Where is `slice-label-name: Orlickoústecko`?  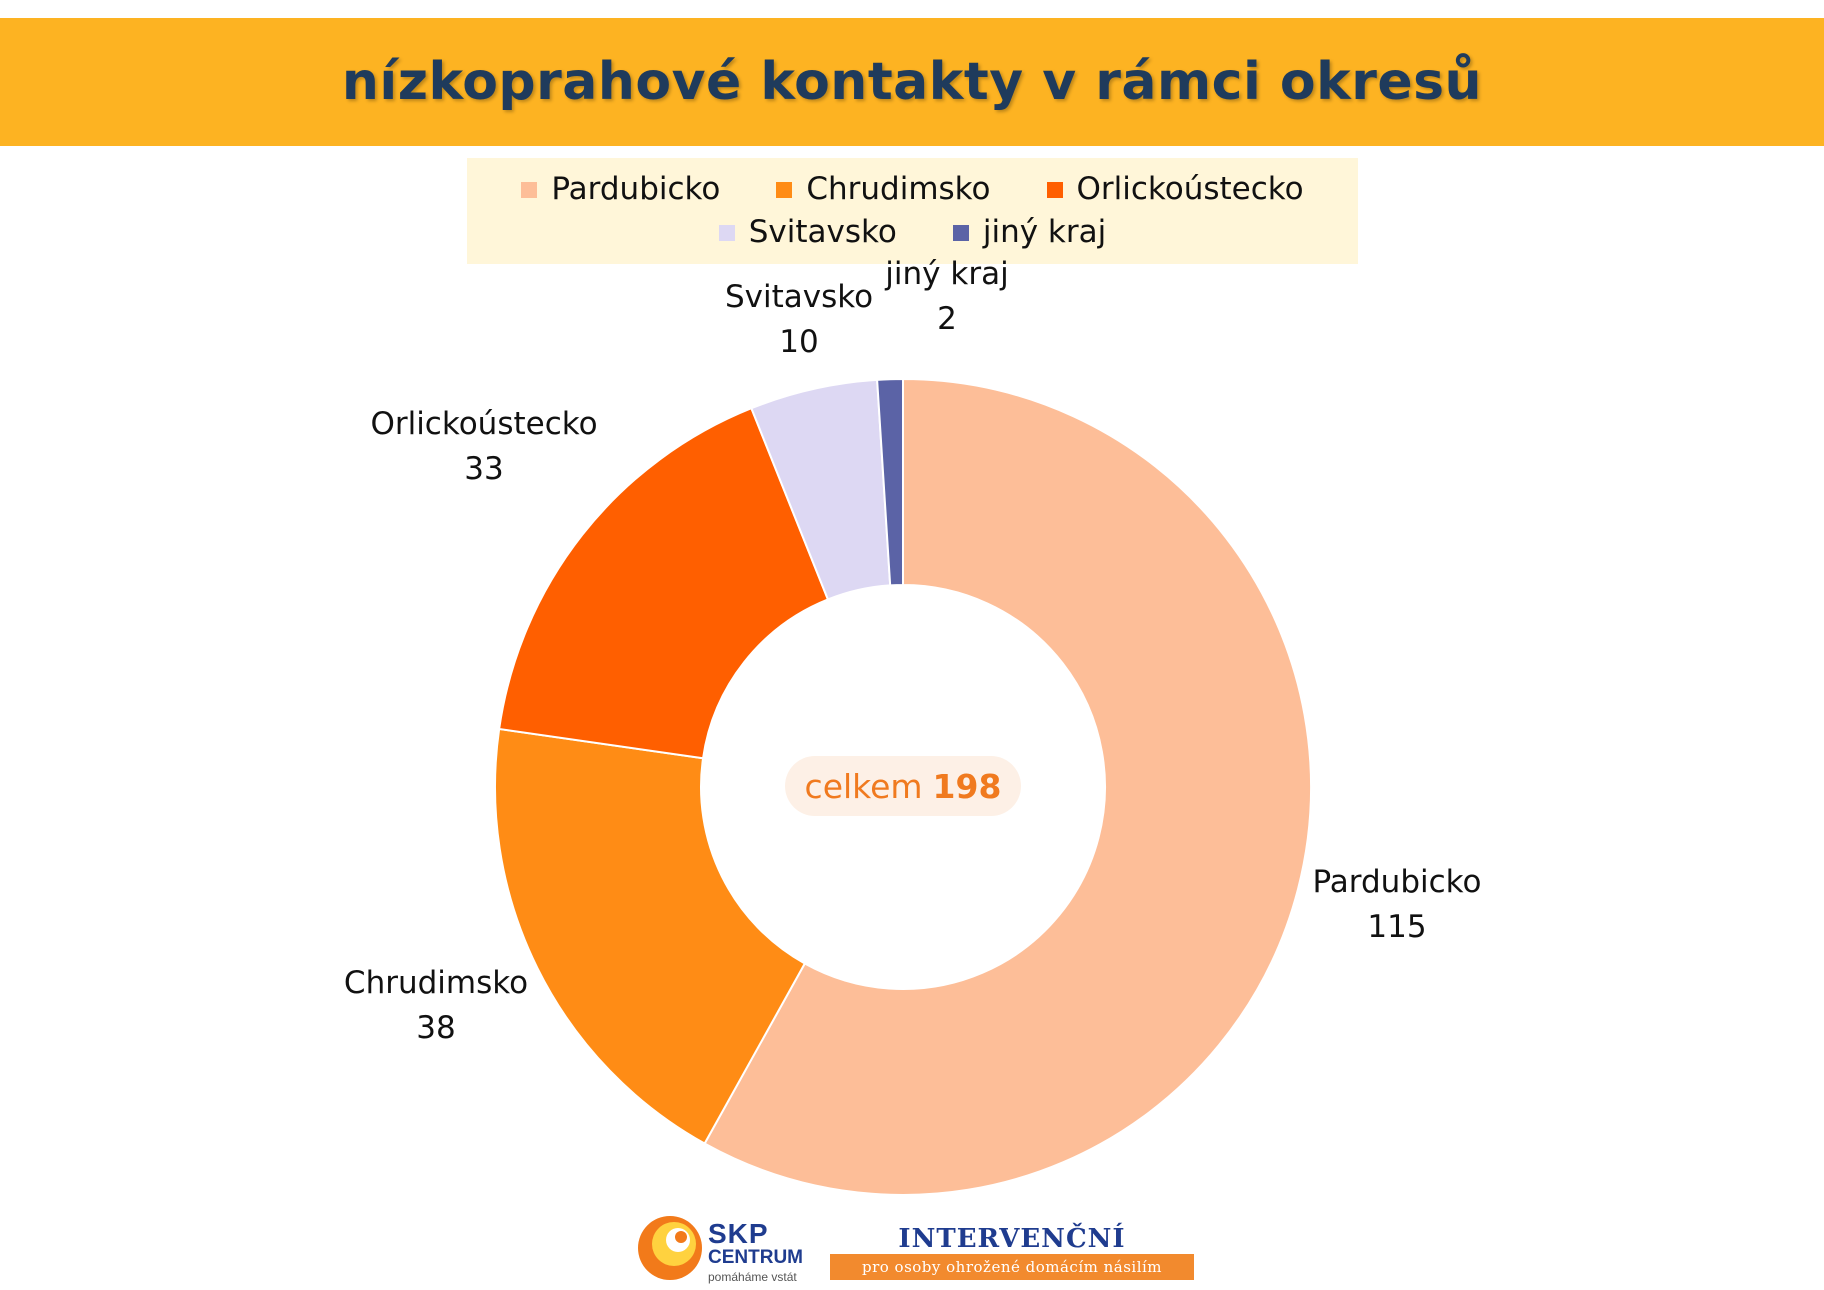 slice-label-name: Orlickoústecko is located at coordinates (483, 424).